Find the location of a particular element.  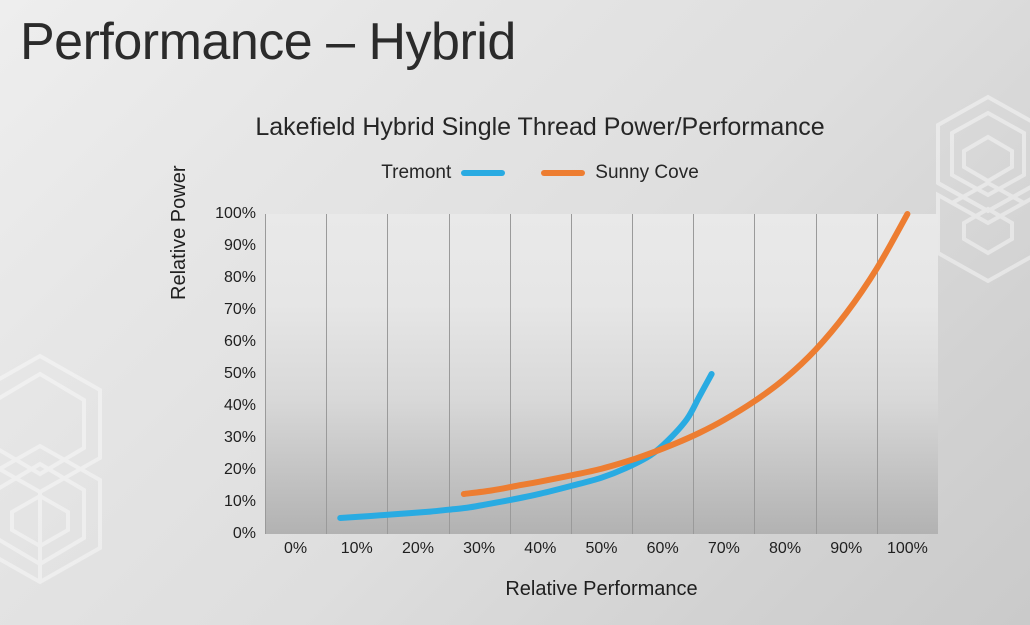

legend-swatch-tremont is located at coordinates (483, 173).